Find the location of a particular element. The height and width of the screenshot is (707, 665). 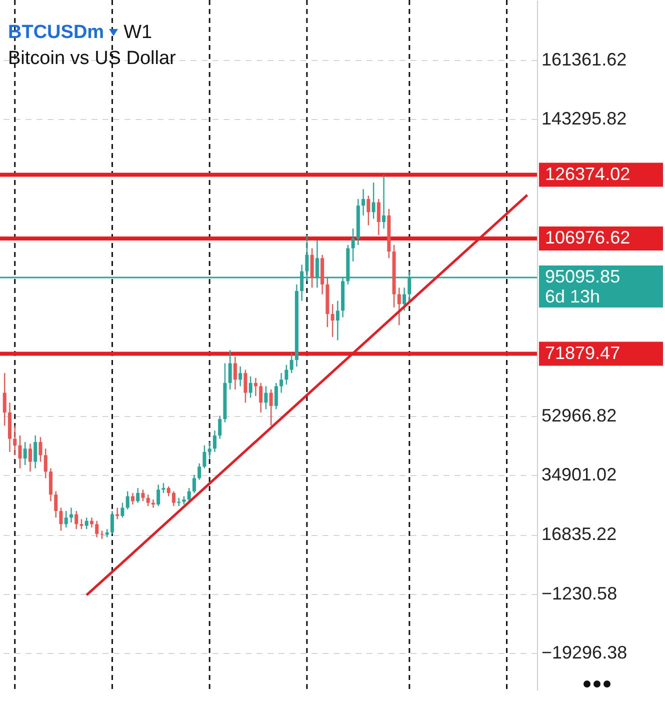

y-tick-label: 16835.22 is located at coordinates (579, 534).